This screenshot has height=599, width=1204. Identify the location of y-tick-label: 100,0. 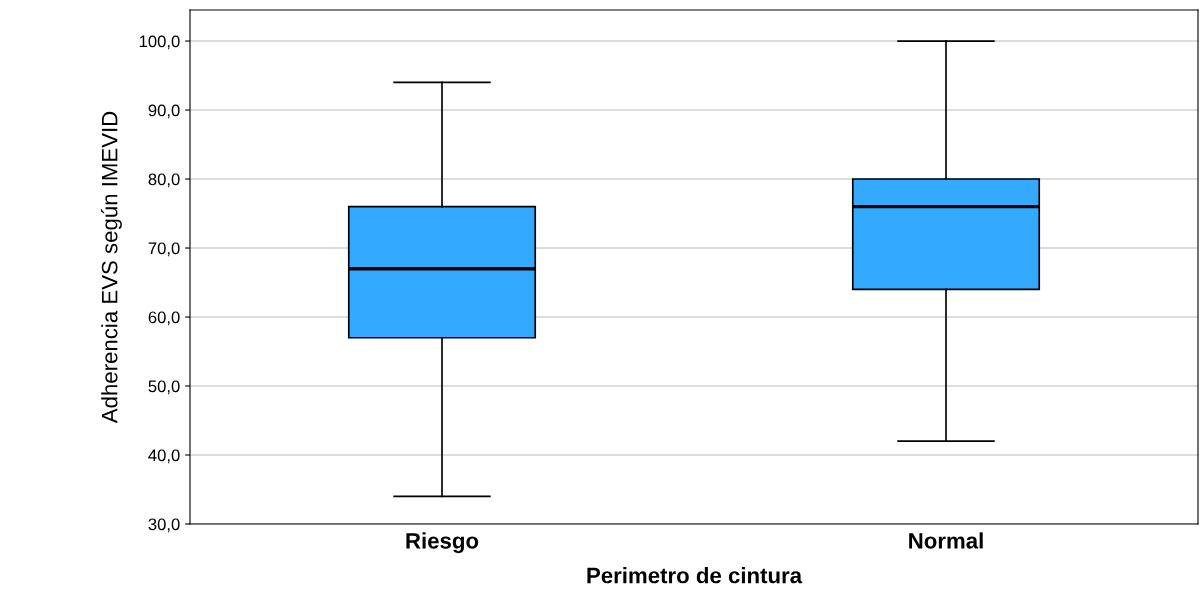
(159, 42).